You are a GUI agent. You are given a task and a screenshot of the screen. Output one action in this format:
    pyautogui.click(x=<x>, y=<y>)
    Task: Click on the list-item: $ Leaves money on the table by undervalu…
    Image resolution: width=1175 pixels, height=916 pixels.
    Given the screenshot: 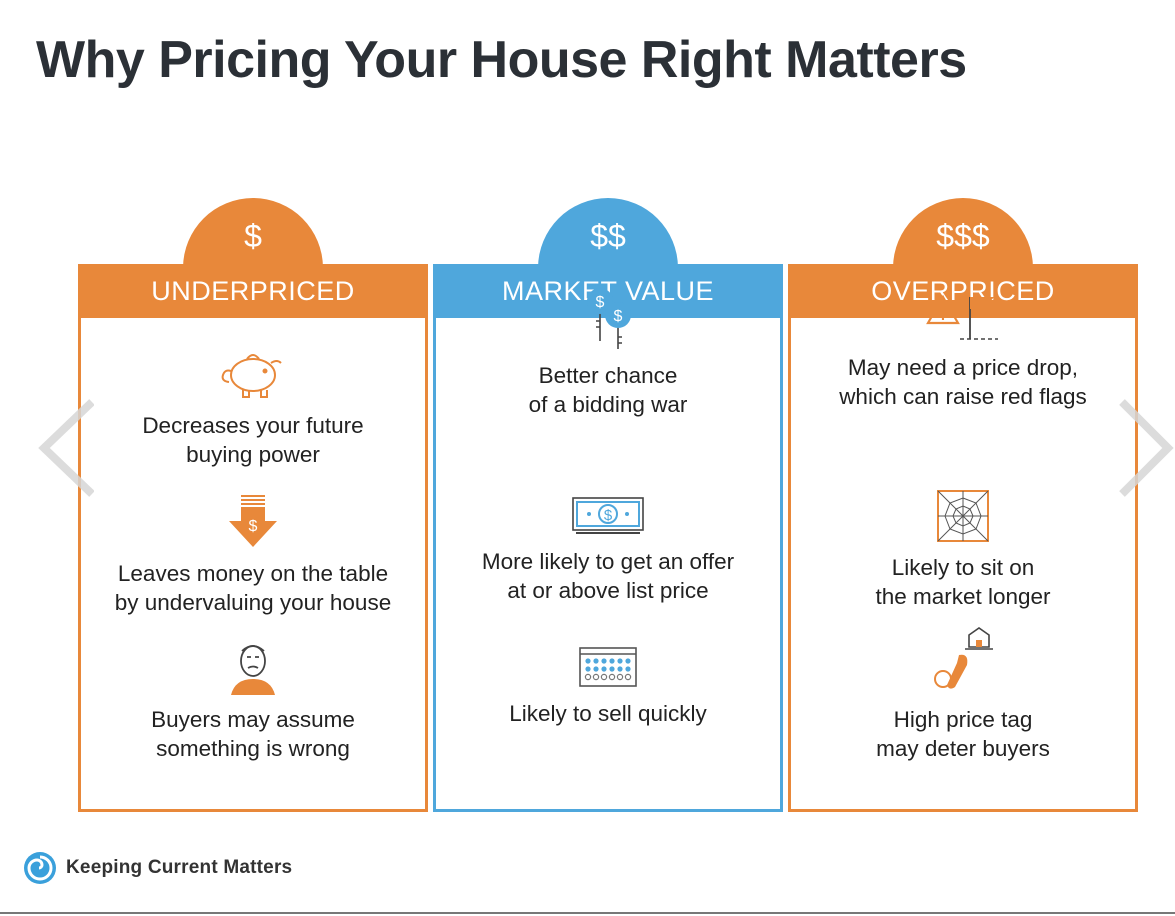 What is the action you would take?
    pyautogui.click(x=253, y=555)
    